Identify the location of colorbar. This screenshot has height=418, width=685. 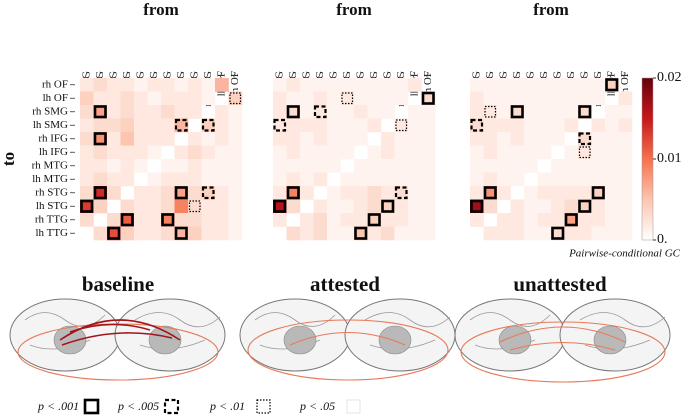
(647, 159).